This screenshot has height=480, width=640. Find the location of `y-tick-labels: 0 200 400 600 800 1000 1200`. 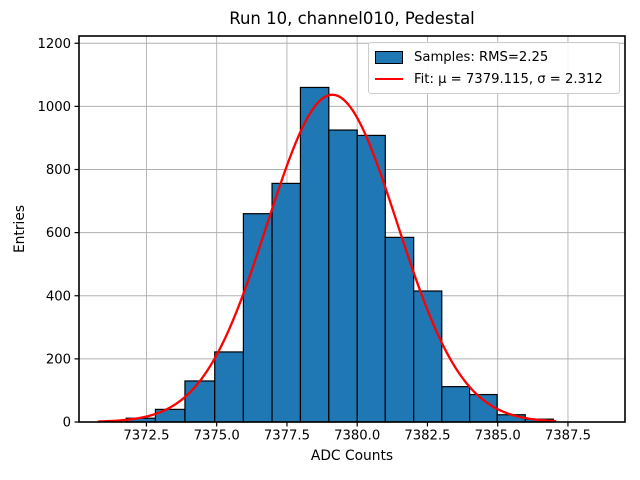

y-tick-labels: 0 200 400 600 800 1000 1200 is located at coordinates (54, 234).